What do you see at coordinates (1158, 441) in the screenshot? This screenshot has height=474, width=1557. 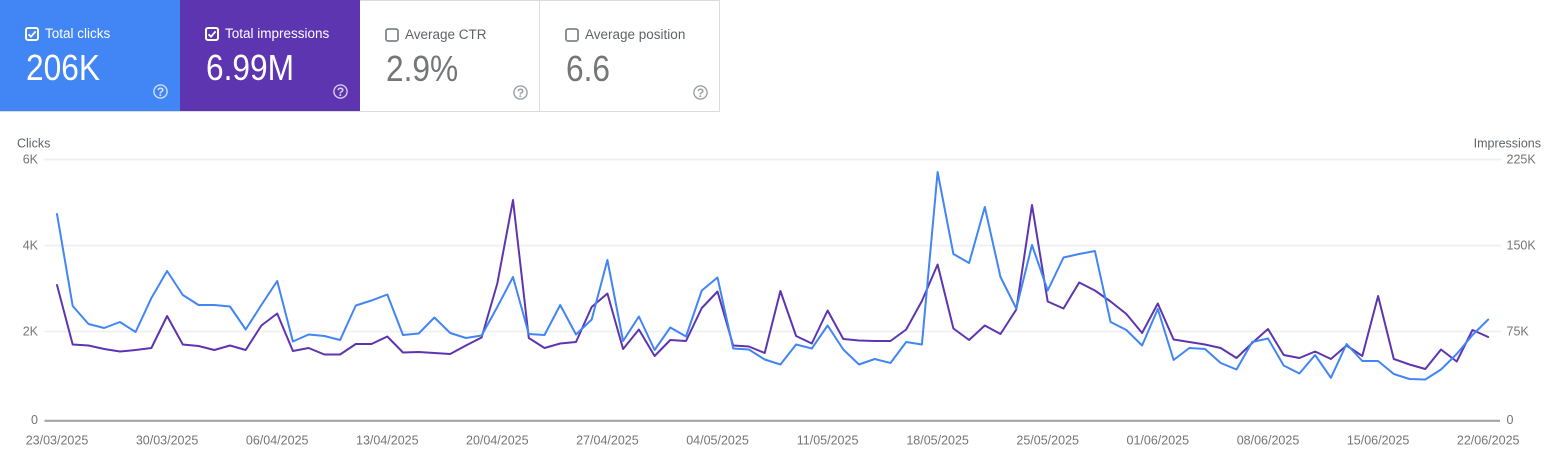 I see `svg-text: 01/06/2025` at bounding box center [1158, 441].